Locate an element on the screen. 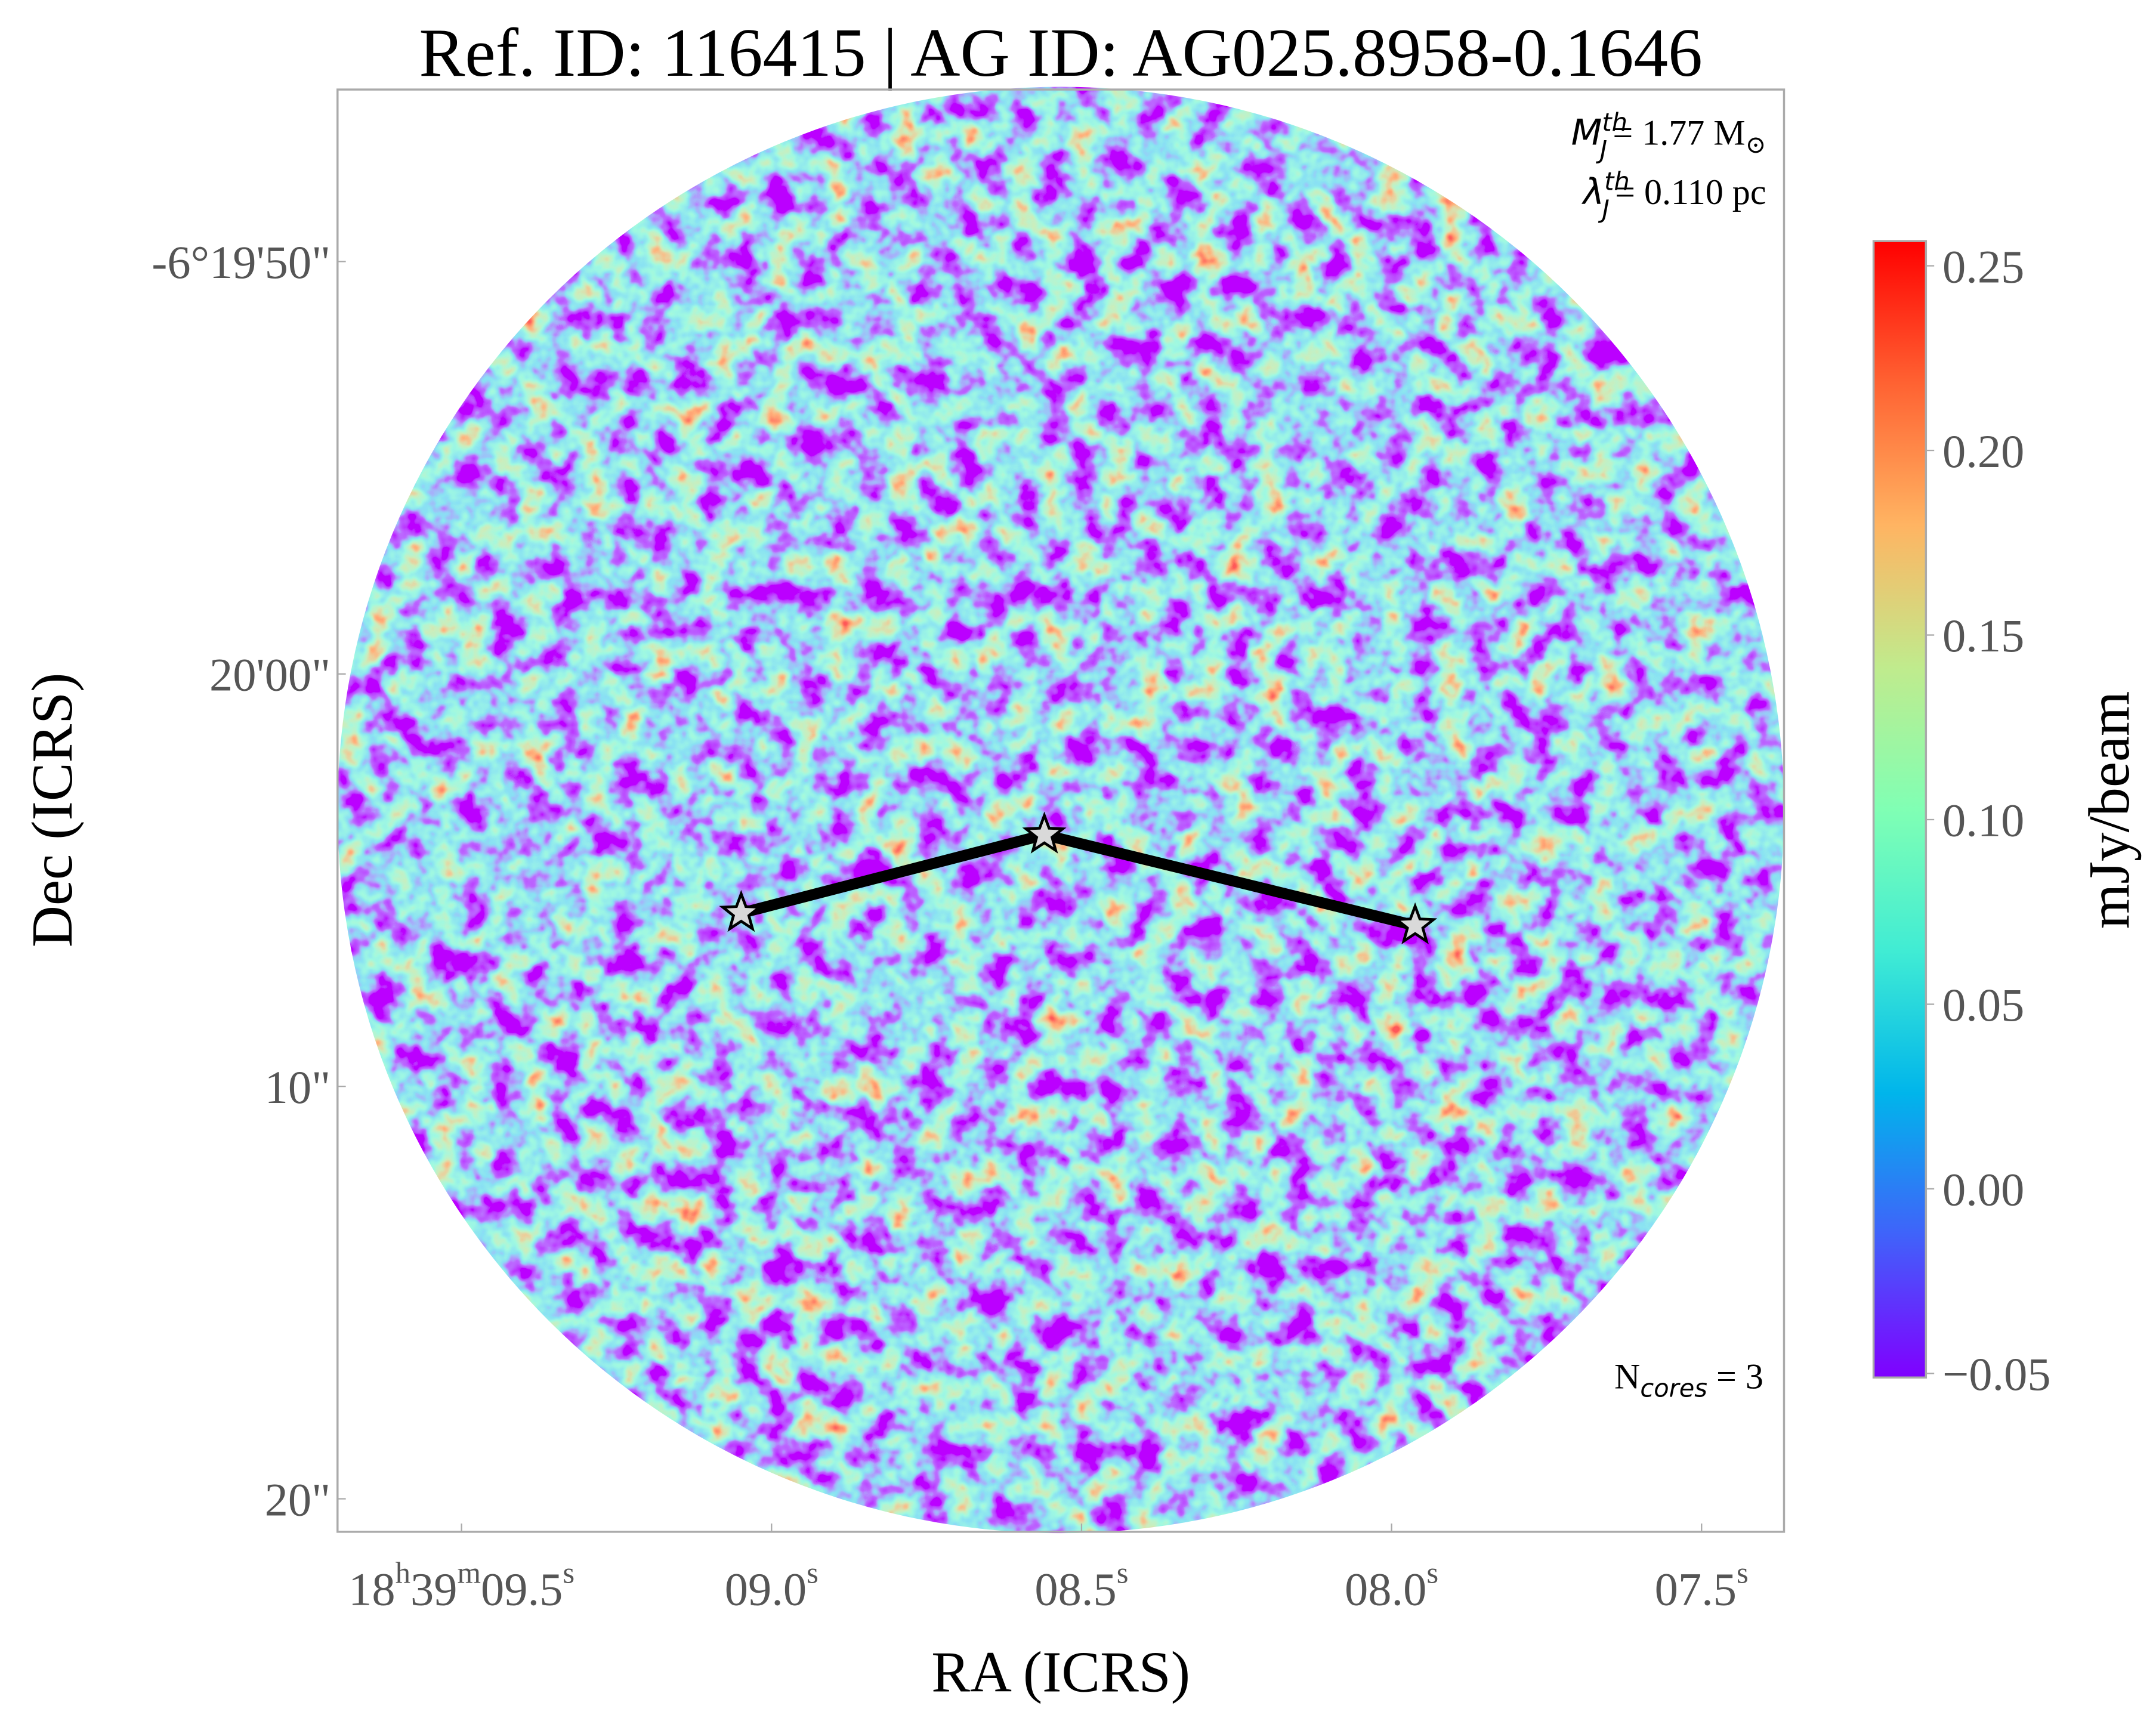 The width and height of the screenshot is (2156, 1715). x-axis-label: RA (ICRS) is located at coordinates (1061, 1672).